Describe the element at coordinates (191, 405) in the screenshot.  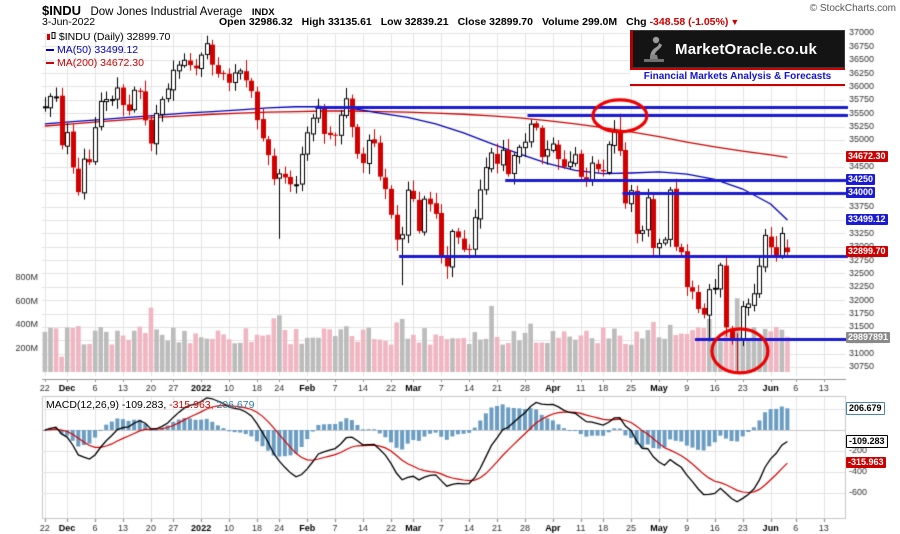
I see `macd-signal-value: -315.963,` at that location.